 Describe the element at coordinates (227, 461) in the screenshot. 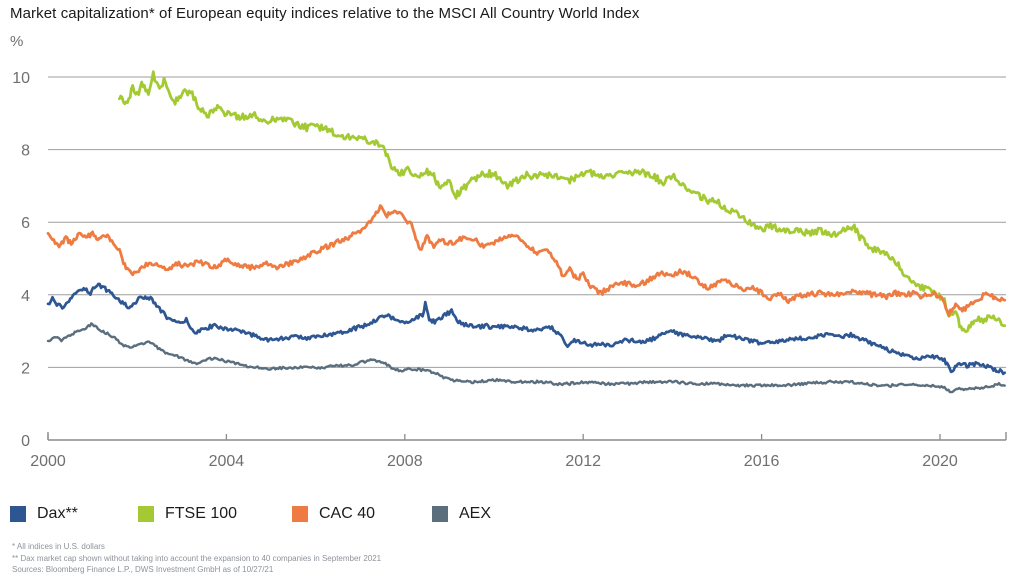

I see `x-tick-label-2004: 2004` at that location.